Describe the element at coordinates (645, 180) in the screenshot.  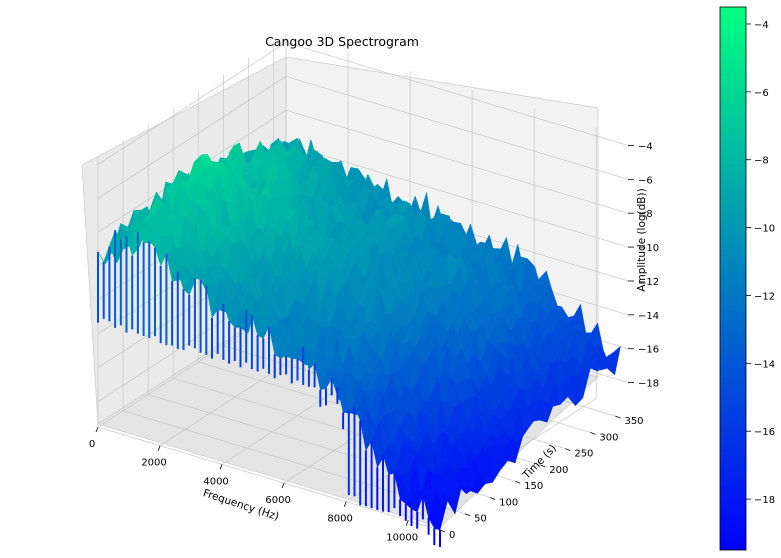
I see `z-tick-label: −6` at that location.